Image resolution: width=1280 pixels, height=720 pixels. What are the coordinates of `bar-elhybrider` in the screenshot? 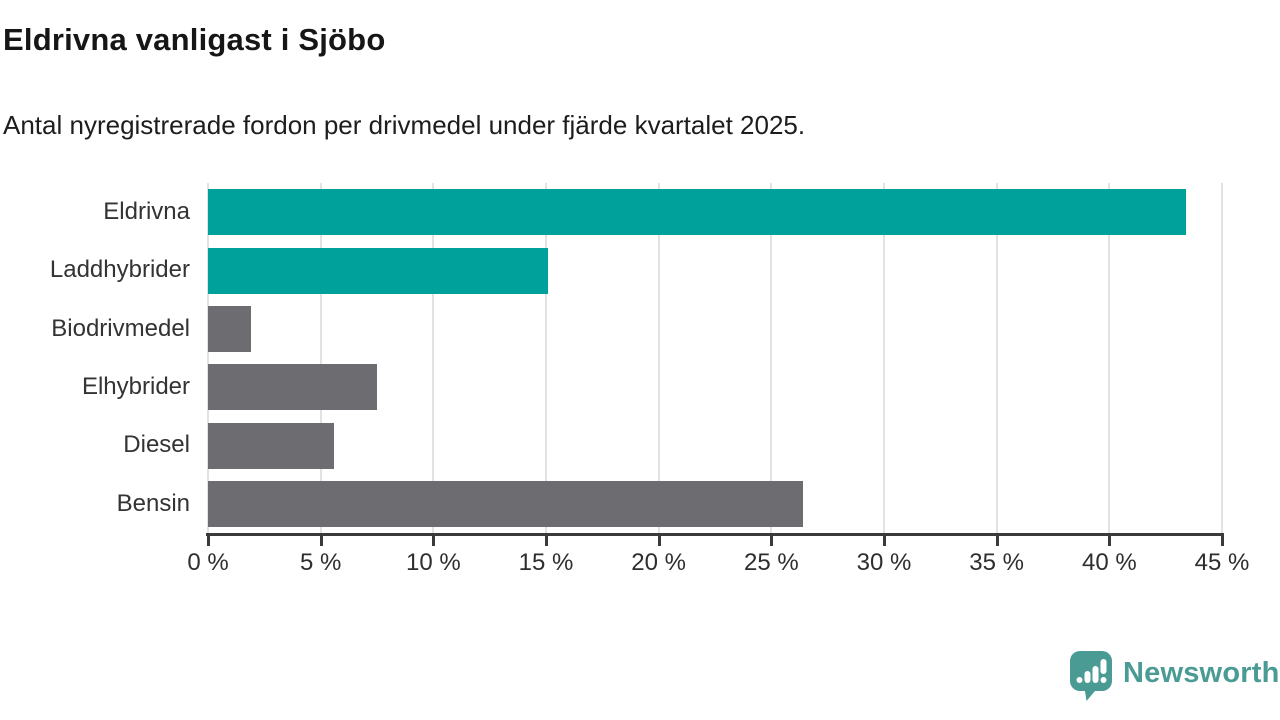 It's located at (292, 387).